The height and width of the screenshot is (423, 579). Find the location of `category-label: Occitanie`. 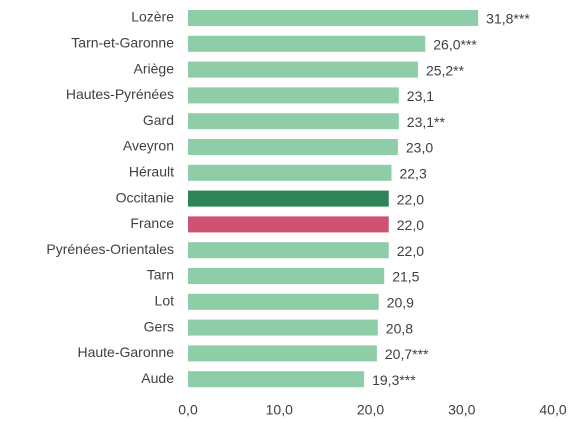

category-label: Occitanie is located at coordinates (145, 197).